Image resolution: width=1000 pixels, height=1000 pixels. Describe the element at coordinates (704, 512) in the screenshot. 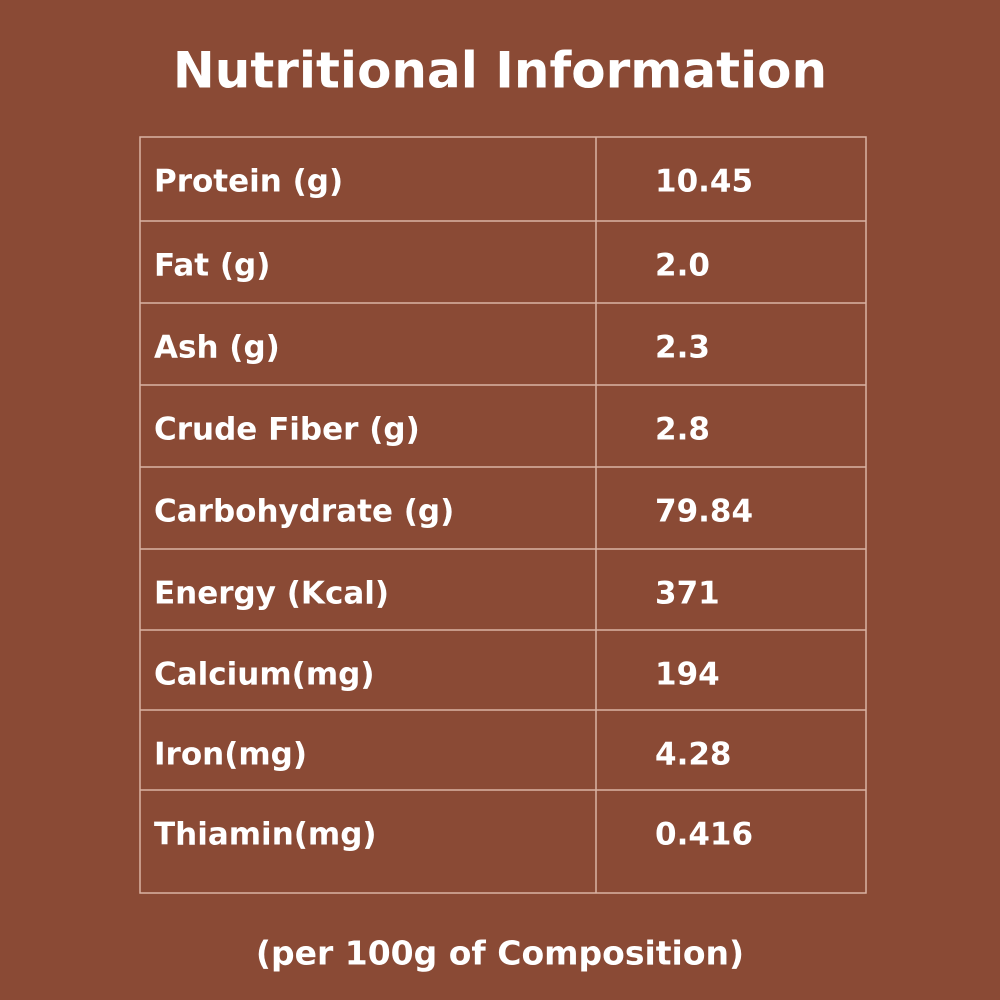

I see `nutrient-value: 79.84` at that location.